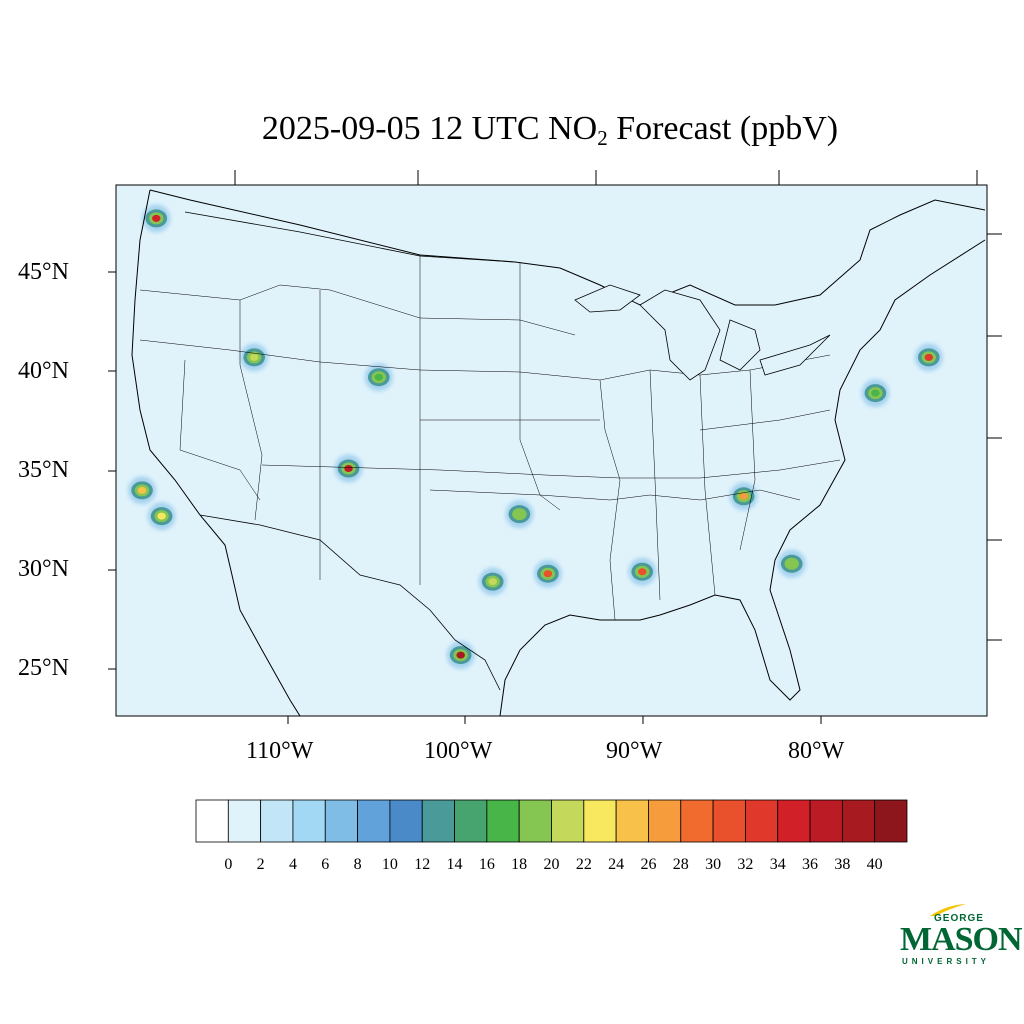 This screenshot has height=1024, width=1024. I want to click on colorbar-tick-label: 32, so click(745, 864).